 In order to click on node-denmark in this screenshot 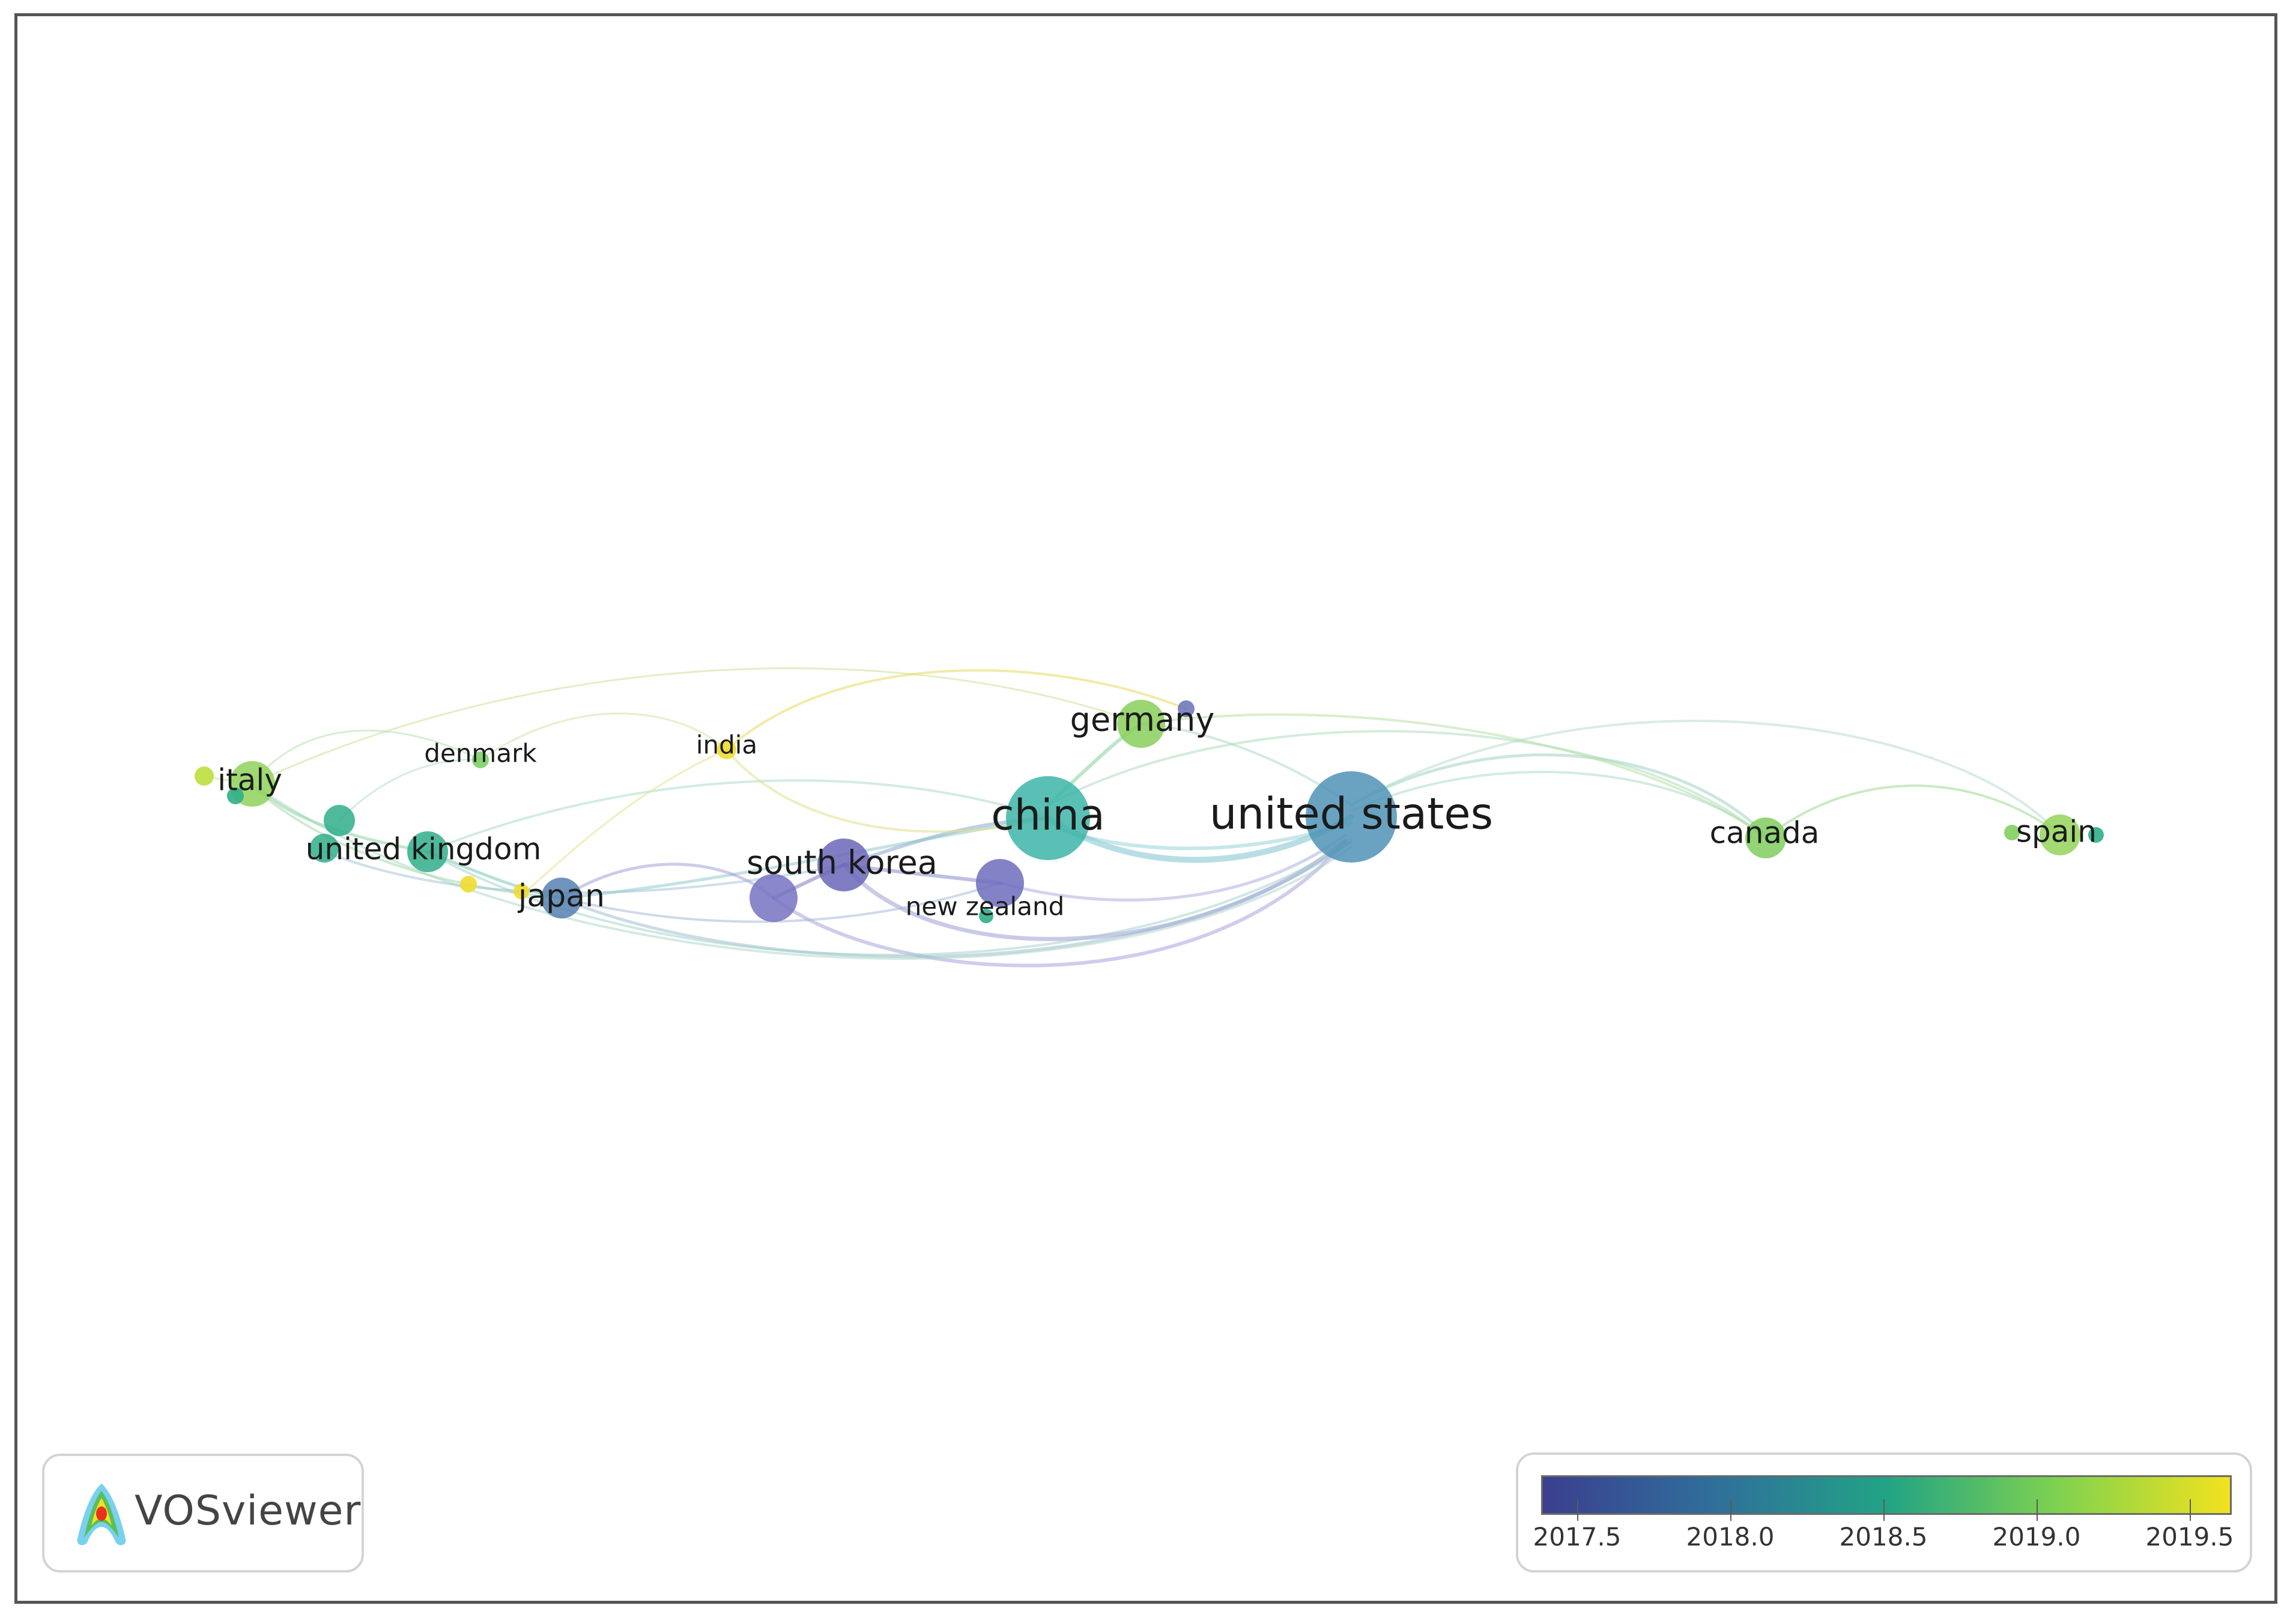, I will do `click(480, 759)`.